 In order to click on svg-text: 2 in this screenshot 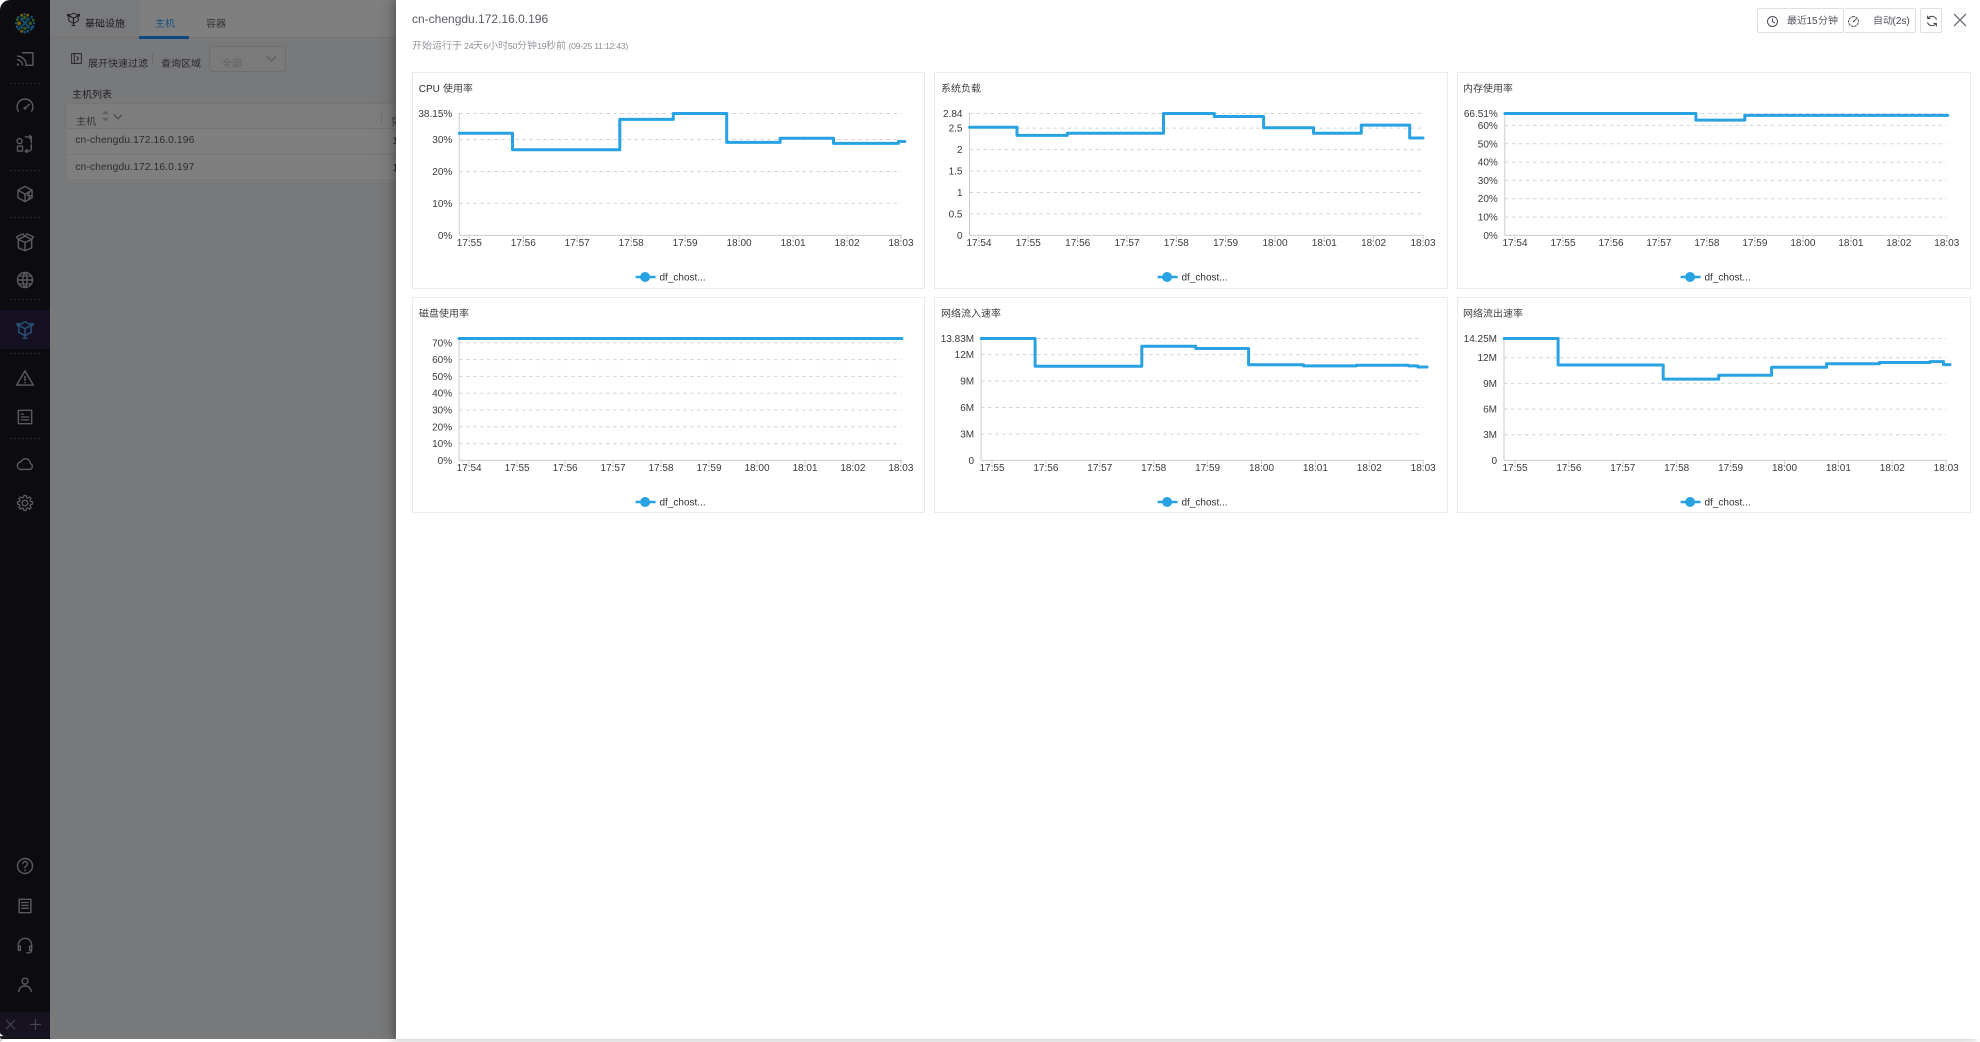, I will do `click(960, 150)`.